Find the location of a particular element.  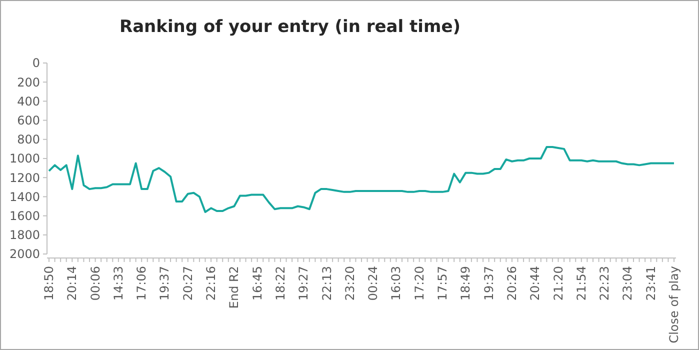

y-tick-label: 200 is located at coordinates (28, 82).